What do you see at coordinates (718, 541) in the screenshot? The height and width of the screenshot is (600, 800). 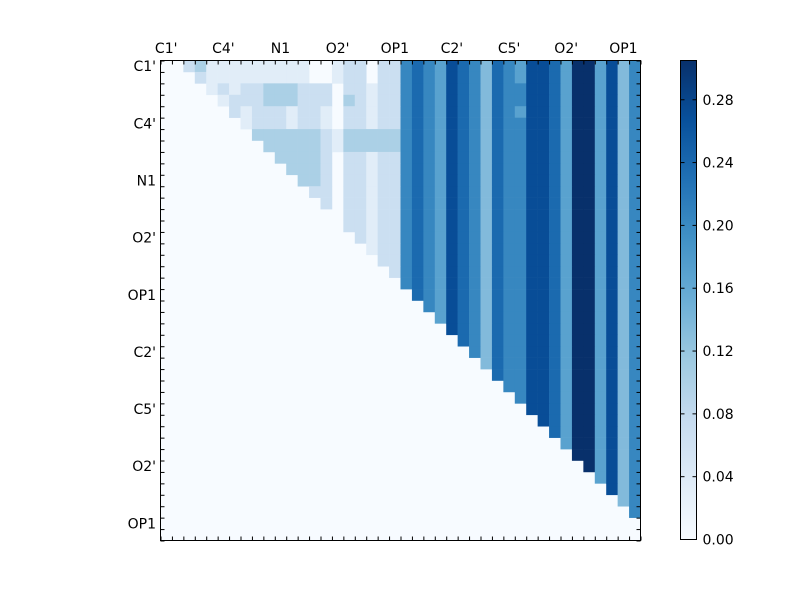 I see `colorbar-tick-label: 0.00` at bounding box center [718, 541].